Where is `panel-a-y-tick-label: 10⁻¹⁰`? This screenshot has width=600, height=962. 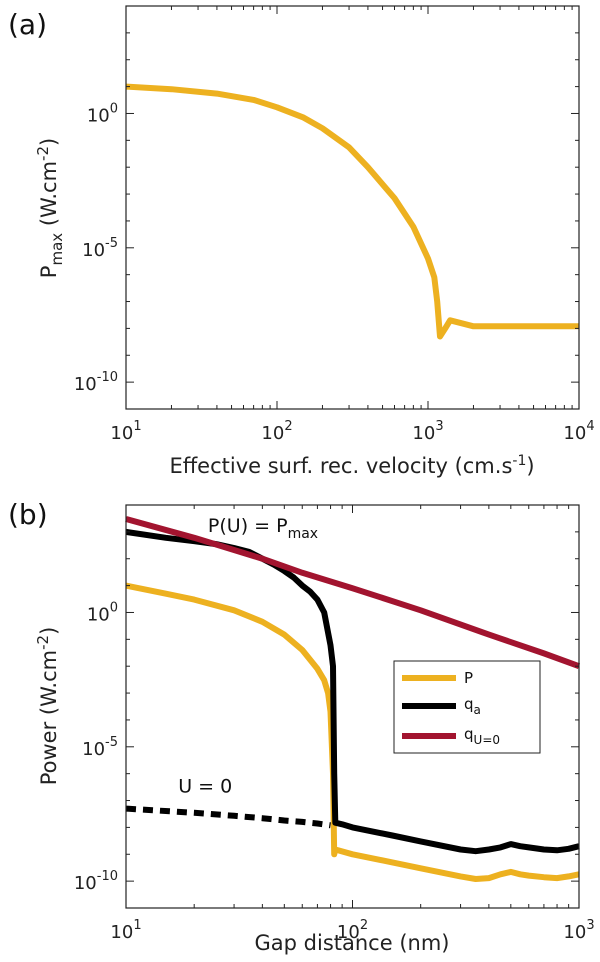
panel-a-y-tick-label: 10⁻¹⁰ is located at coordinates (96, 382).